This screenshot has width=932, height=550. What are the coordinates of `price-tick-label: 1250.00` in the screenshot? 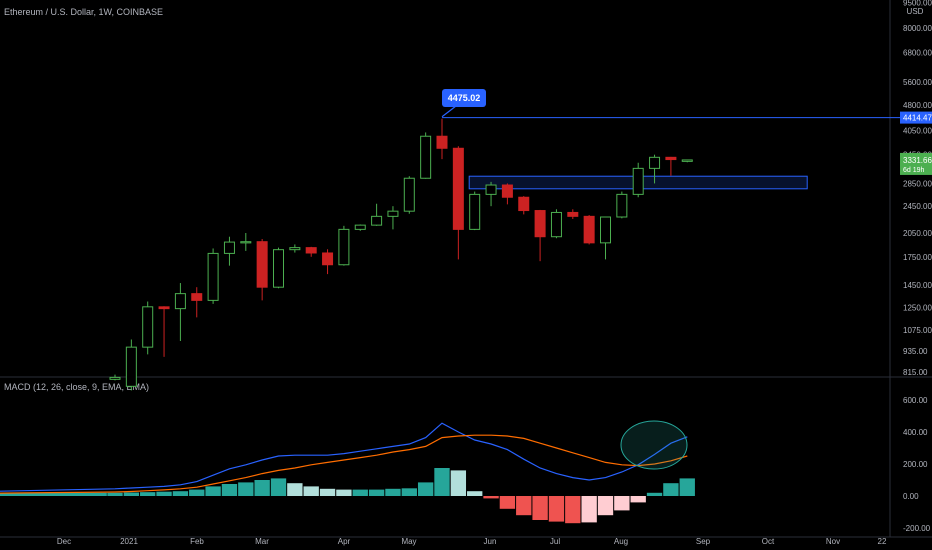 It's located at (917, 307).